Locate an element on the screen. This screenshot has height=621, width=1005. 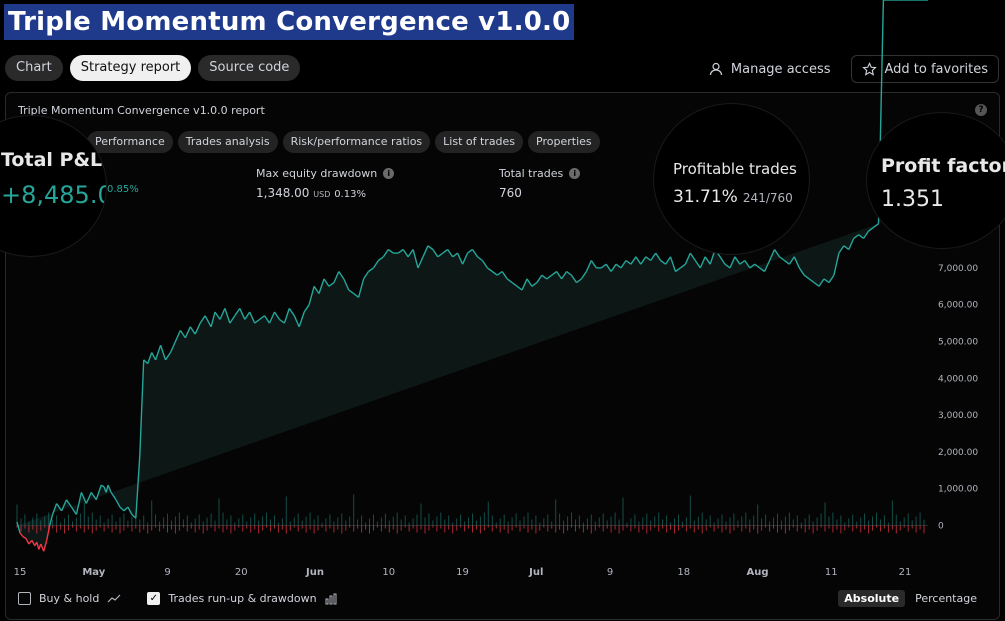
subtab-risk-ratios: Risk/performance ratios is located at coordinates (356, 142).